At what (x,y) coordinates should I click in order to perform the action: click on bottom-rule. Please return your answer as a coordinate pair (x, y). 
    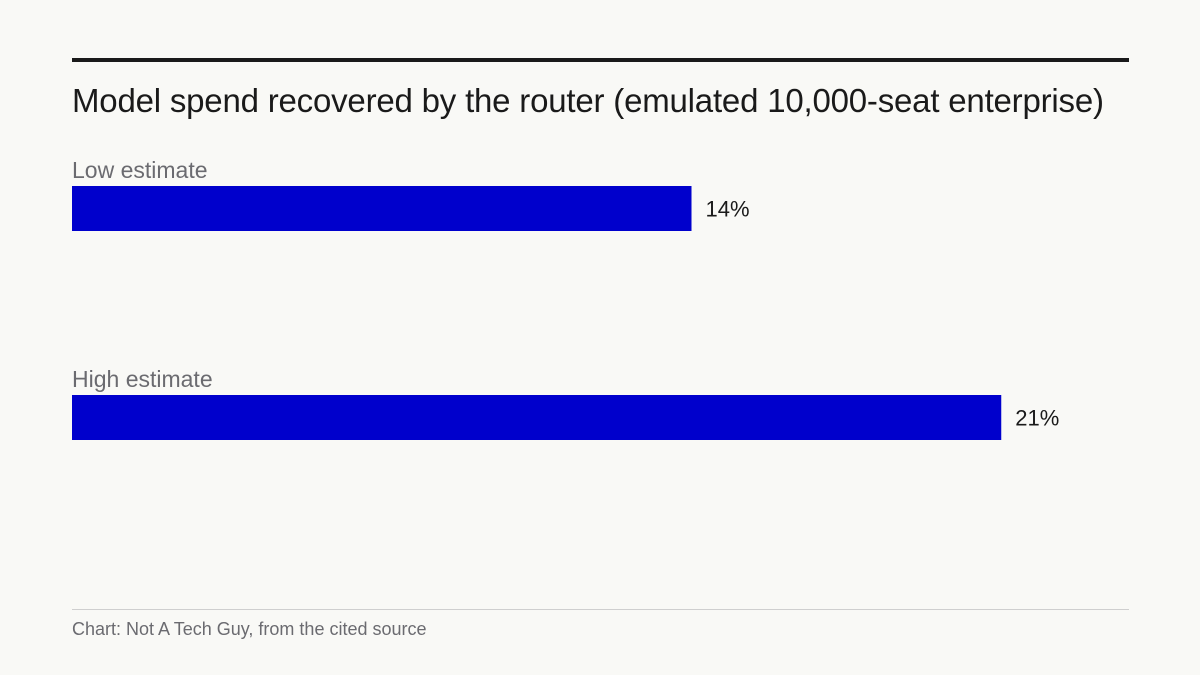
    Looking at the image, I should click on (600, 609).